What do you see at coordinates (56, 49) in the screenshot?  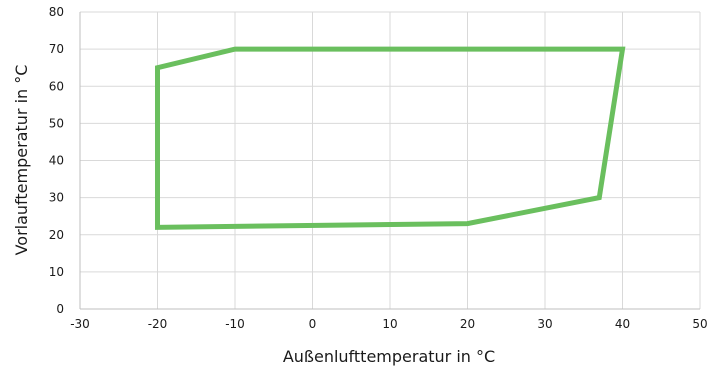 I see `y-tick-label: 70` at bounding box center [56, 49].